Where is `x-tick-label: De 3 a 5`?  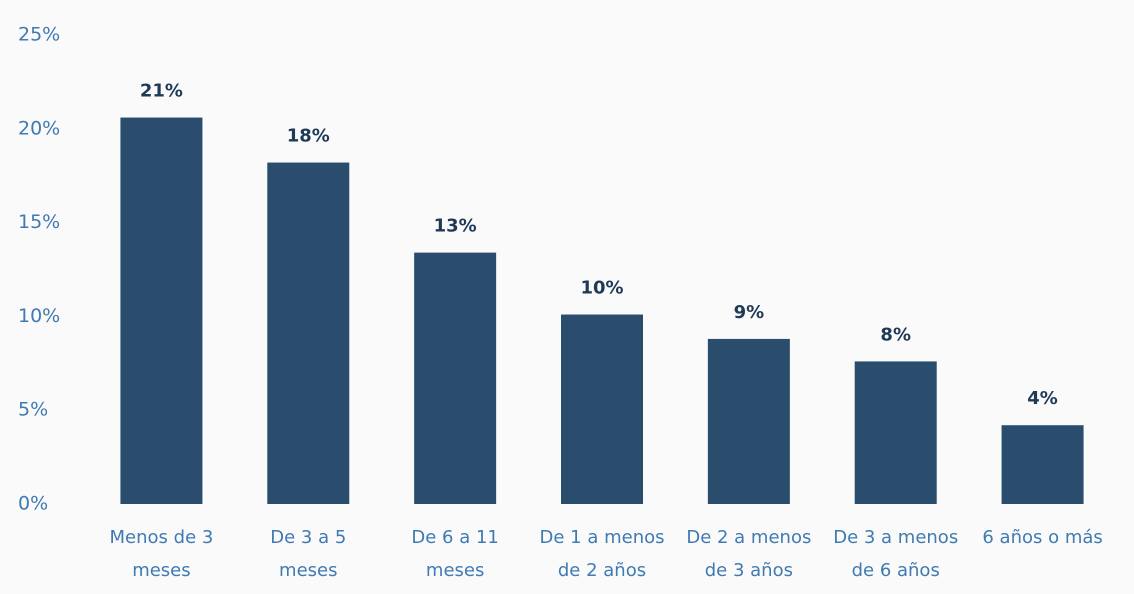 x-tick-label: De 3 a 5 is located at coordinates (308, 537).